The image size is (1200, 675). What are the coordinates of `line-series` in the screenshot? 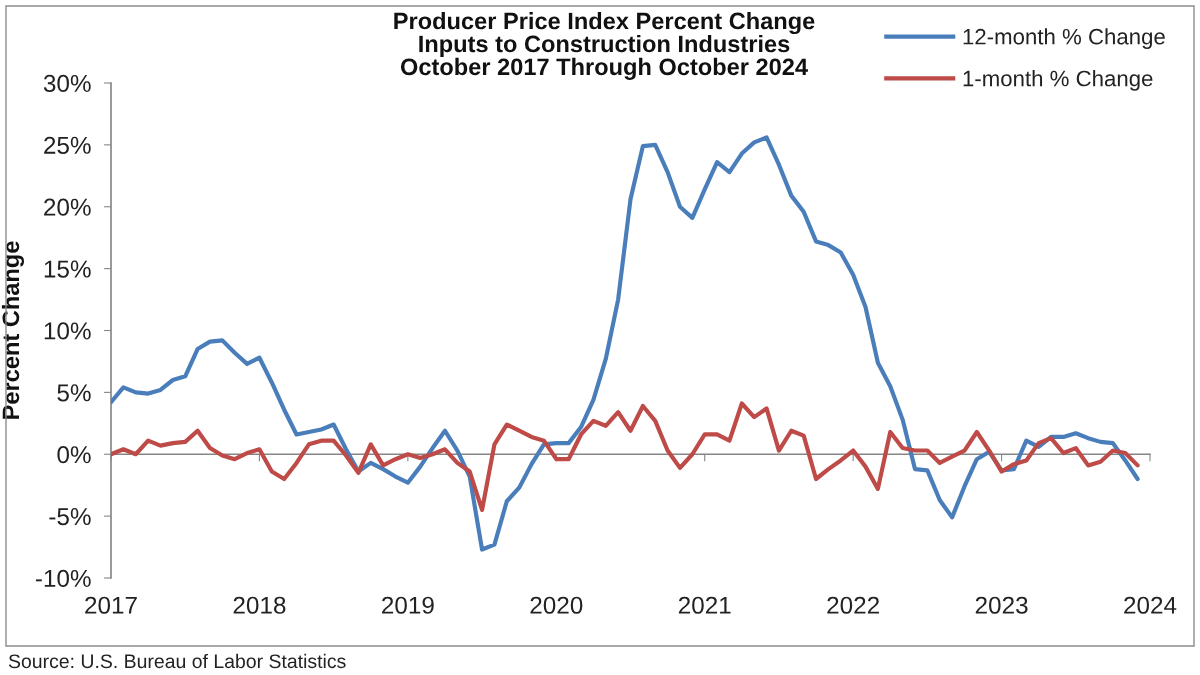 It's located at (625, 457).